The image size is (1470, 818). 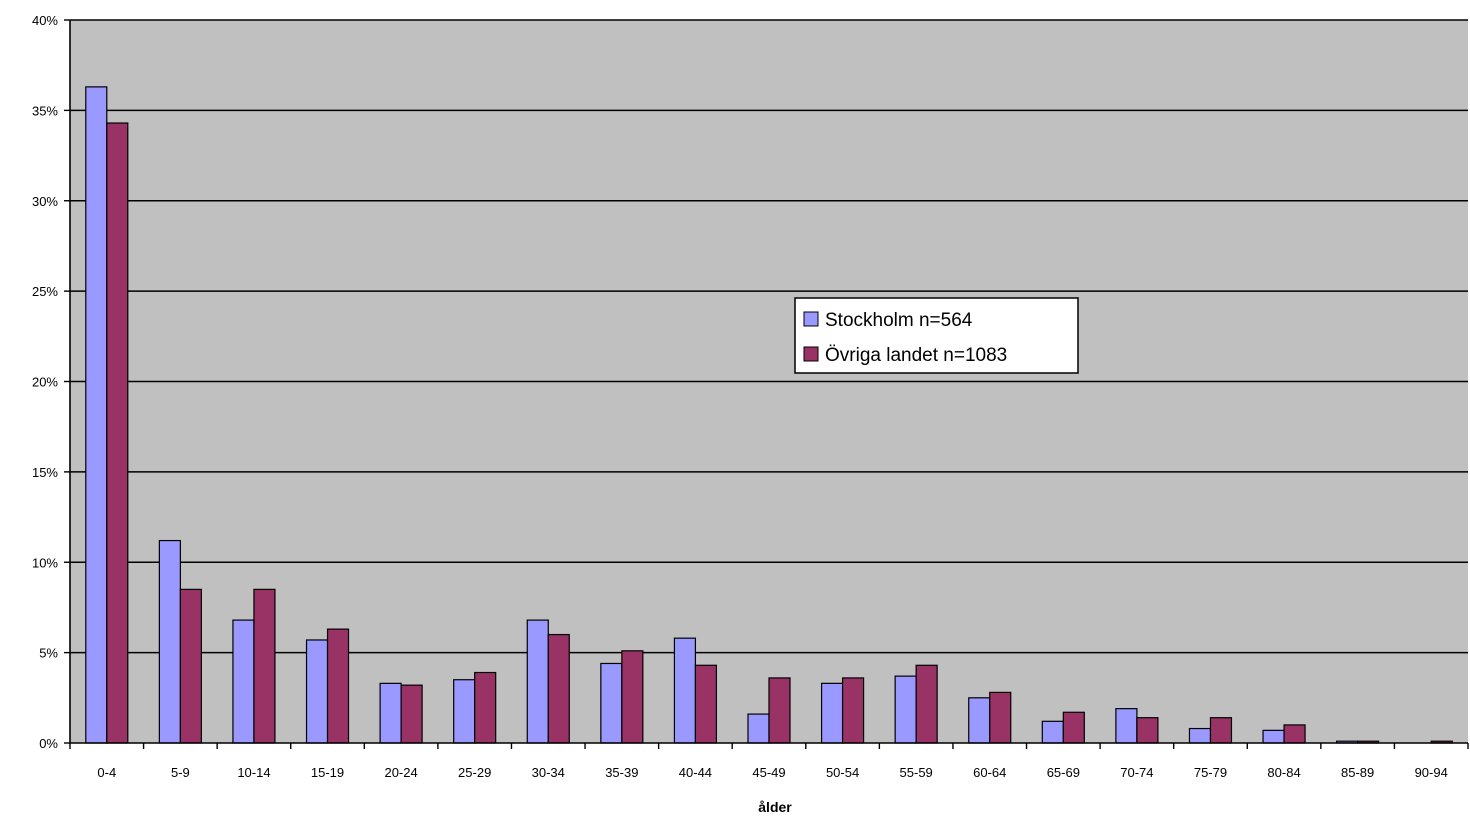 I want to click on x-tick-label: 30-34, so click(x=548, y=772).